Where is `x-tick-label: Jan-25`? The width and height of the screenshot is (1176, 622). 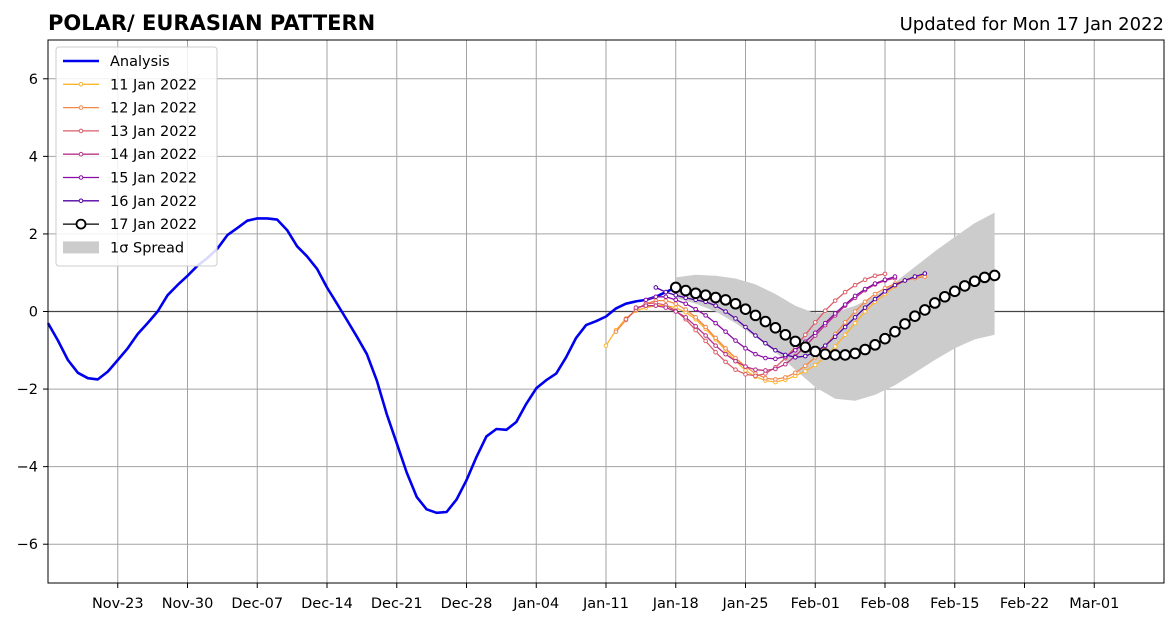
x-tick-label: Jan-25 is located at coordinates (744, 604).